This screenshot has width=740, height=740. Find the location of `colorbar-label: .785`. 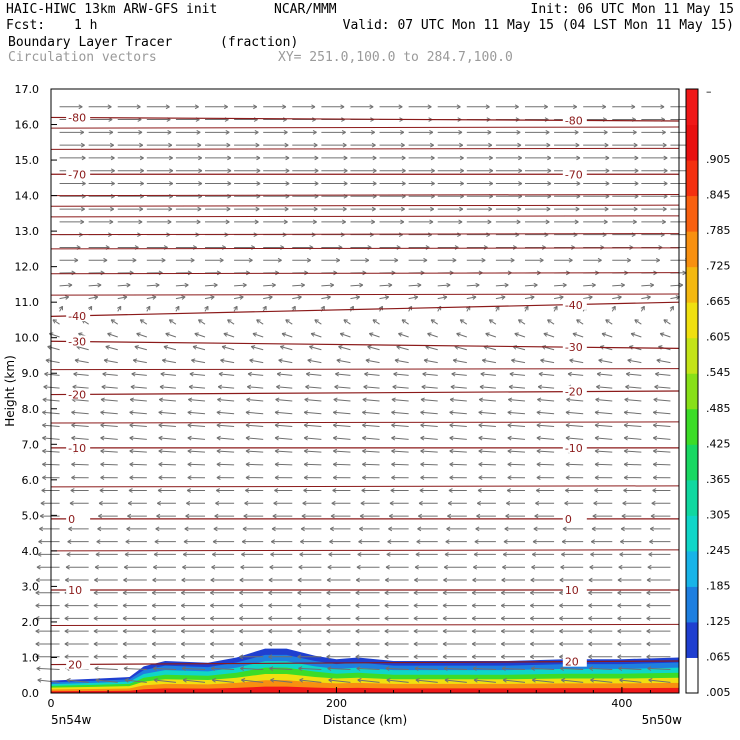

colorbar-label: .785 is located at coordinates (718, 230).